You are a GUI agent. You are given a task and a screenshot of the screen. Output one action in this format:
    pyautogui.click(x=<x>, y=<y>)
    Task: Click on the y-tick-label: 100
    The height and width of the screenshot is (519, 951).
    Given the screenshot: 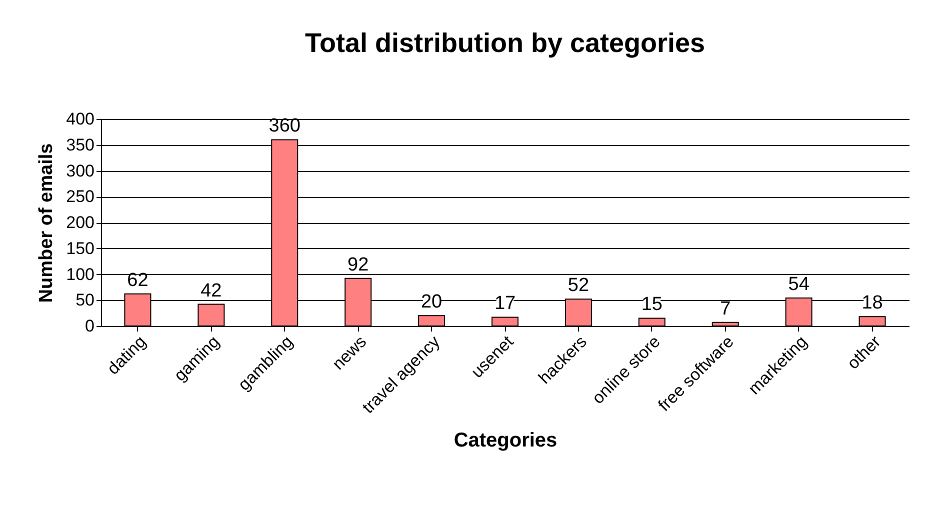 What is the action you would take?
    pyautogui.click(x=80, y=274)
    